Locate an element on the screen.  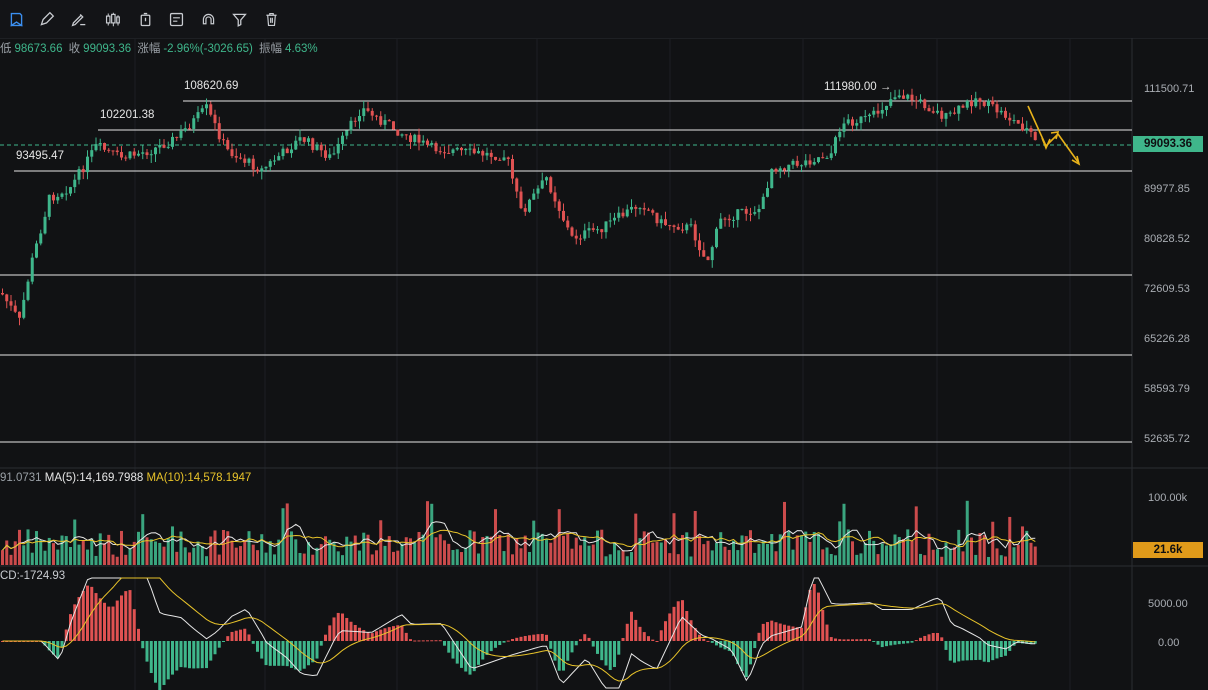
volume-ma5: MA(5):14,169.7988 is located at coordinates (94, 478).